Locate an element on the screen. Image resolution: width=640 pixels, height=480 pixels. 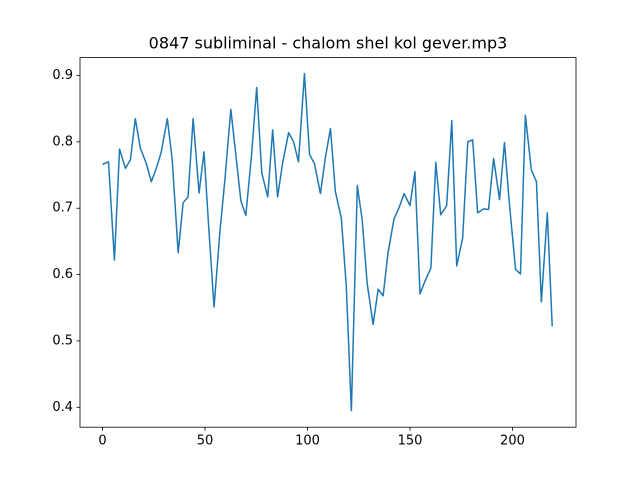
y-tick-label: 0.9 is located at coordinates (62, 75).